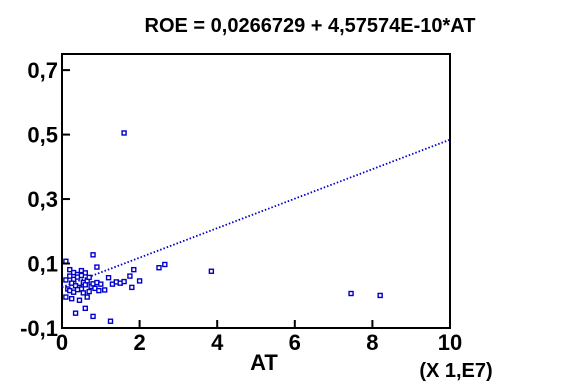  What do you see at coordinates (455, 371) in the screenshot?
I see `x-axis-unit-label: (X 1,E7)` at bounding box center [455, 371].